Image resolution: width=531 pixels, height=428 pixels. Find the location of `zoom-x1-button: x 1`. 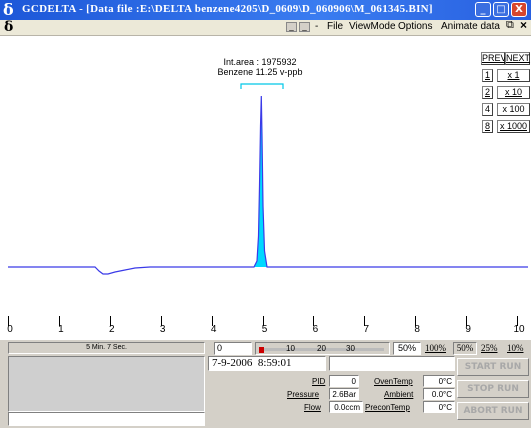

zoom-x1-button: x 1 is located at coordinates (513, 75).